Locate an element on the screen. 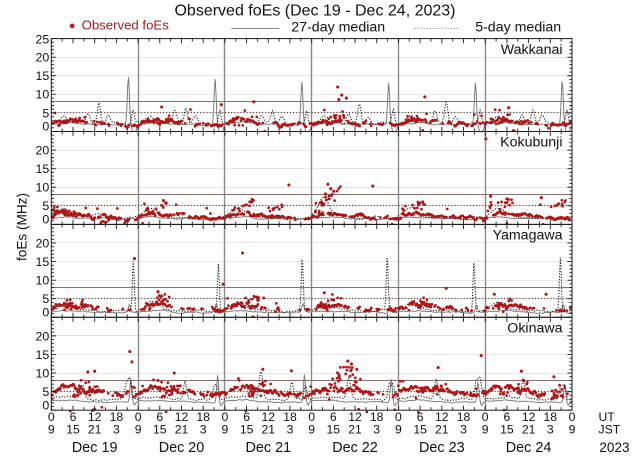  svg-text:Observed foEs (Dec 19 - Dec 24: Observed foEs (Dec 19 - Dec 24, 2023) is located at coordinates (314, 11).